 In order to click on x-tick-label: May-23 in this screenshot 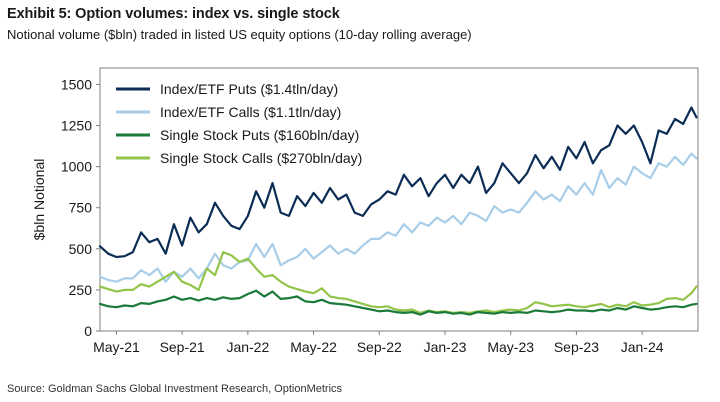, I will do `click(510, 347)`.